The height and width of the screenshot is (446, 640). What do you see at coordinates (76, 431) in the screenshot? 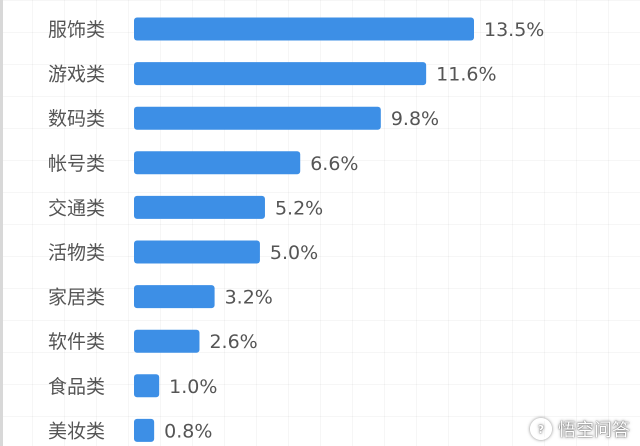
I see `category-label: 美妆类` at bounding box center [76, 431].